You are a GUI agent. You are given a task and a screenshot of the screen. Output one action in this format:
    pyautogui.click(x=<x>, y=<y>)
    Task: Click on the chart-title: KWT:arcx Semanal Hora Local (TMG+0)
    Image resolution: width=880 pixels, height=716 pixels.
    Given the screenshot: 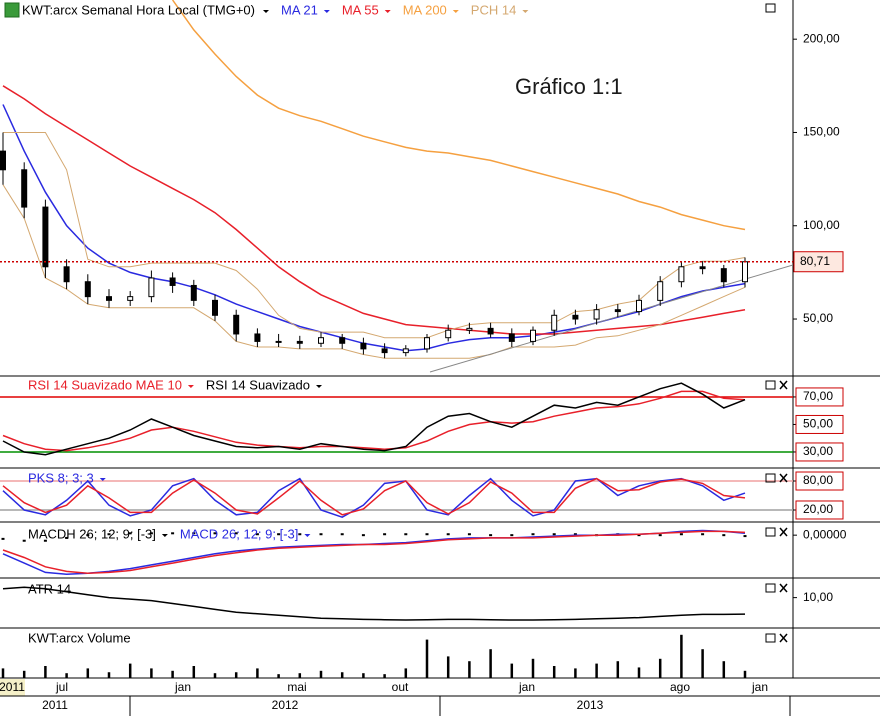 What is the action you would take?
    pyautogui.click(x=138, y=9)
    